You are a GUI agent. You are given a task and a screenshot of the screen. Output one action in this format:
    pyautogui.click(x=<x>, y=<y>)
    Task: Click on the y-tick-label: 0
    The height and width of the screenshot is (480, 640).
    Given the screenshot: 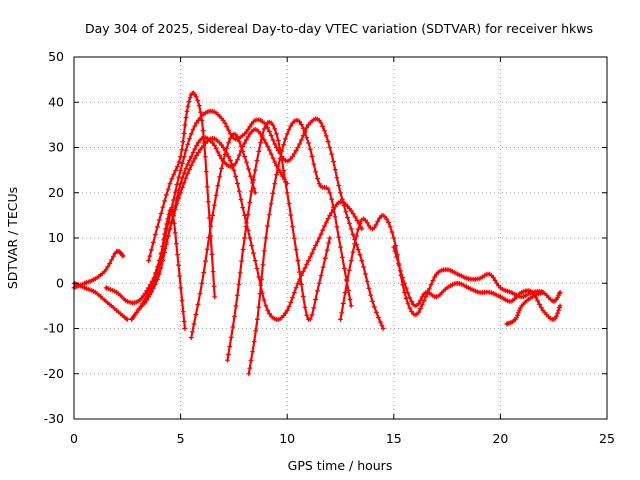 What is the action you would take?
    pyautogui.click(x=60, y=282)
    